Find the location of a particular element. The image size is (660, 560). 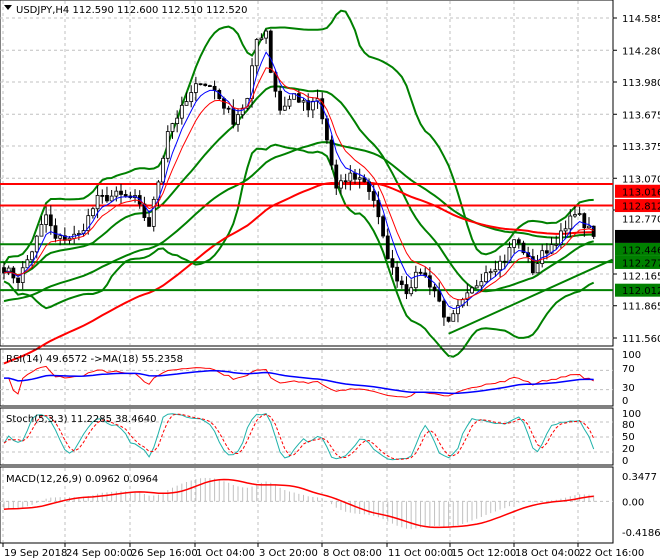

price-tick-label: 111.560 is located at coordinates (641, 339).